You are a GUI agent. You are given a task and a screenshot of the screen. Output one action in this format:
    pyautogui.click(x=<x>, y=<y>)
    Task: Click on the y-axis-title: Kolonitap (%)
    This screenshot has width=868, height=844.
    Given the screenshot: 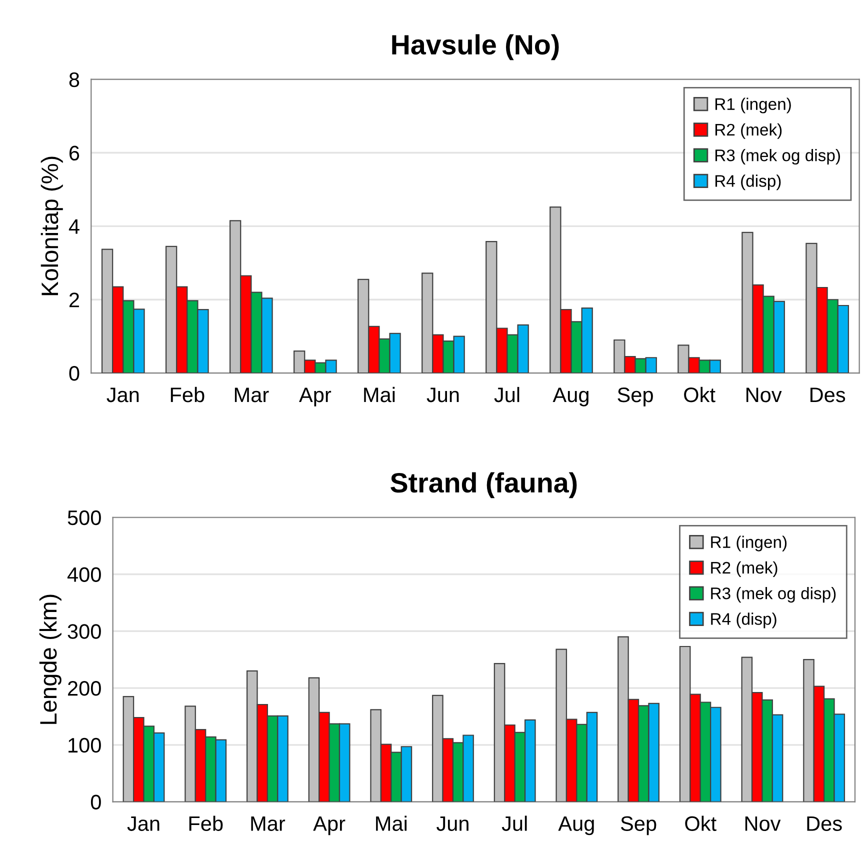 What is the action you would take?
    pyautogui.click(x=51, y=226)
    